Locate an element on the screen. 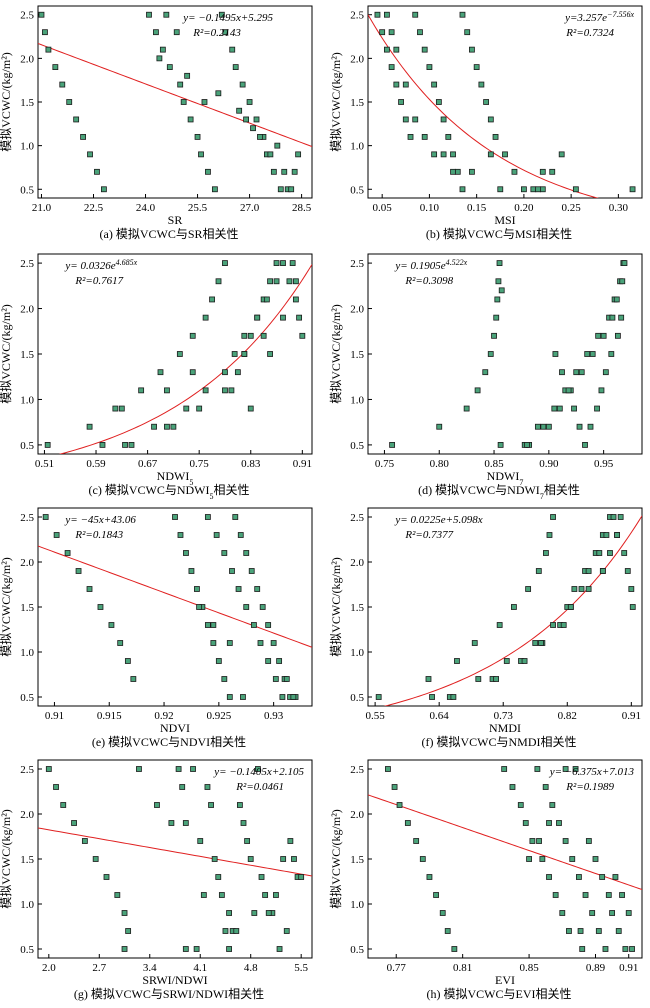 The height and width of the screenshot is (1008, 650). x-tick-label: 0.25 is located at coordinates (572, 208).